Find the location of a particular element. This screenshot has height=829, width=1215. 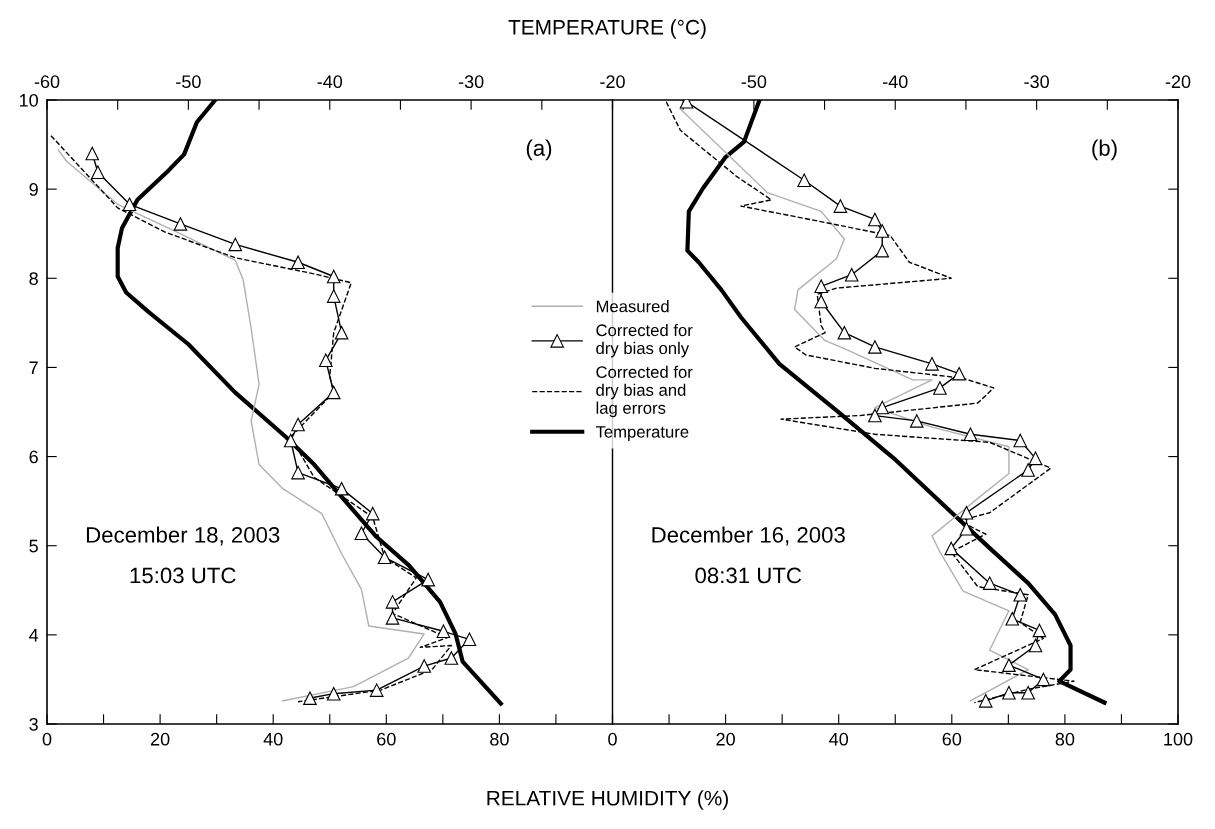

y-tick-label: 4 is located at coordinates (34, 635).